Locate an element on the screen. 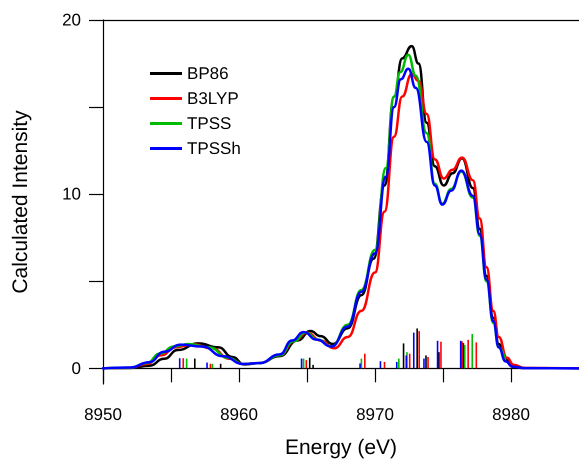 The height and width of the screenshot is (463, 579). legend-label: TPSSh is located at coordinates (214, 148).